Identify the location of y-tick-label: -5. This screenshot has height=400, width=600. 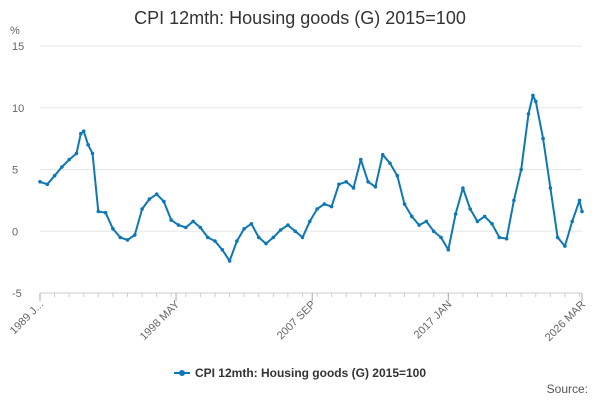
(17, 294).